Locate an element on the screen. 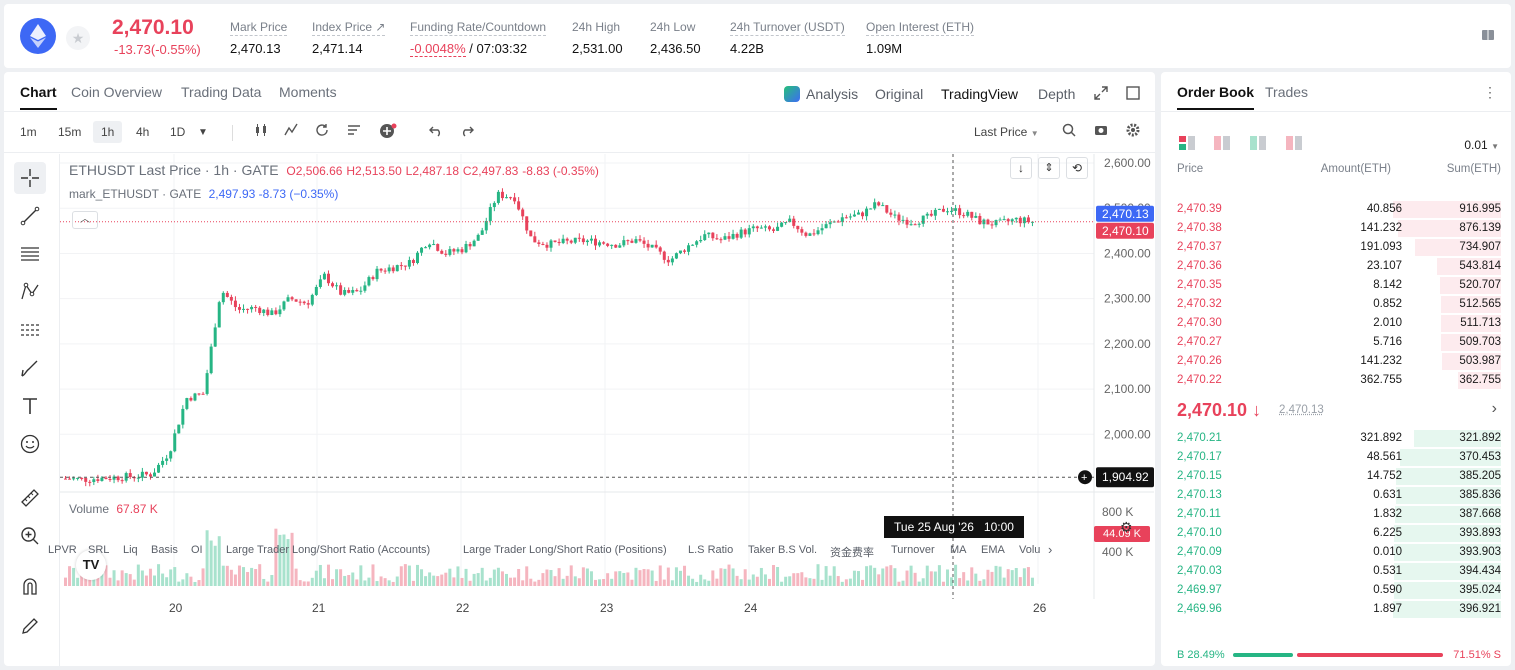 The height and width of the screenshot is (670, 1515). bid-row: 2,470.15 14.752 385.205 is located at coordinates (1336, 476).